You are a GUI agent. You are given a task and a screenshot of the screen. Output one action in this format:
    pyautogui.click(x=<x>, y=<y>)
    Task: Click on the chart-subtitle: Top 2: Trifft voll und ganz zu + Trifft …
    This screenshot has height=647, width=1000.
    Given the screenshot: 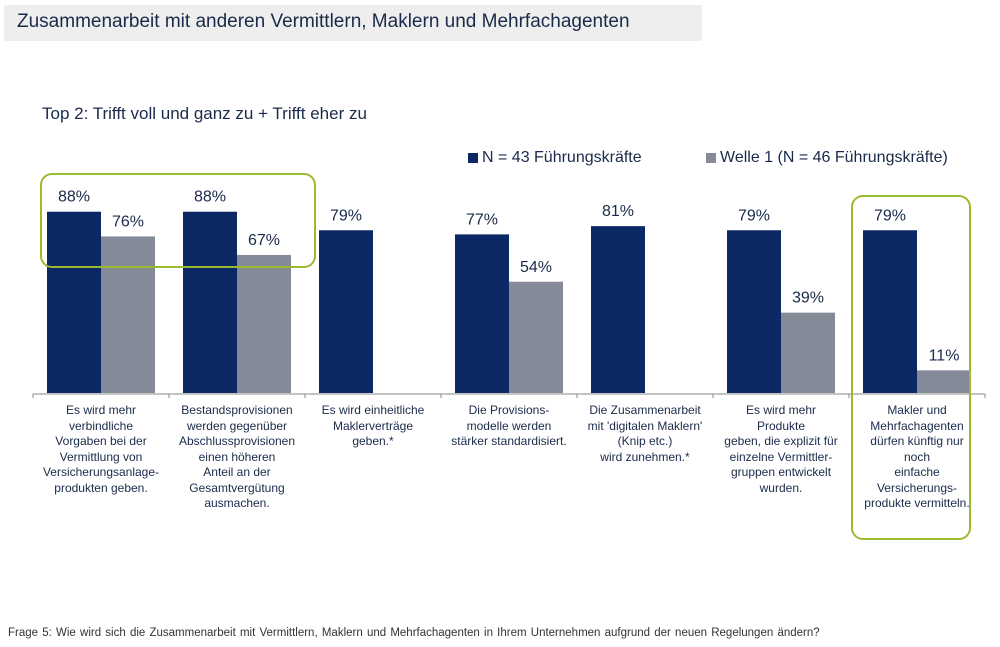 What is the action you would take?
    pyautogui.click(x=204, y=113)
    